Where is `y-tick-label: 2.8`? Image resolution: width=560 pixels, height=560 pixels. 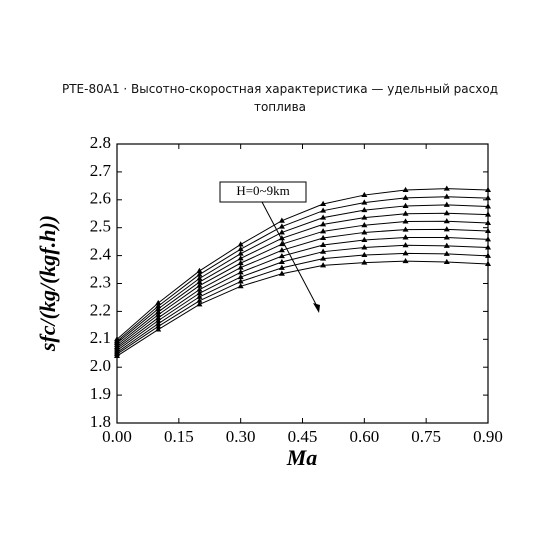
y-tick-label: 2.8 is located at coordinates (100, 142).